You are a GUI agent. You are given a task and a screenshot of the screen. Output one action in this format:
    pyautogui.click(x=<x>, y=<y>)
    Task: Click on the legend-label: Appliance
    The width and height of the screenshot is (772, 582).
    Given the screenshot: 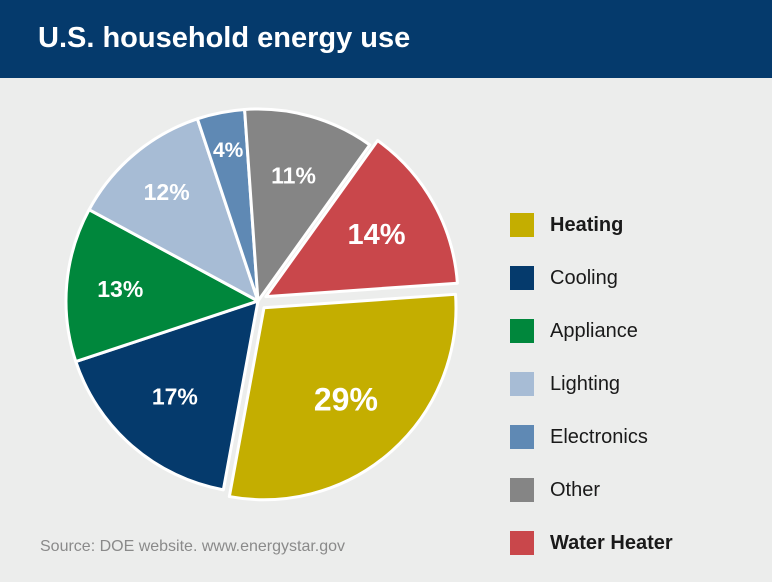 What is the action you would take?
    pyautogui.click(x=594, y=331)
    